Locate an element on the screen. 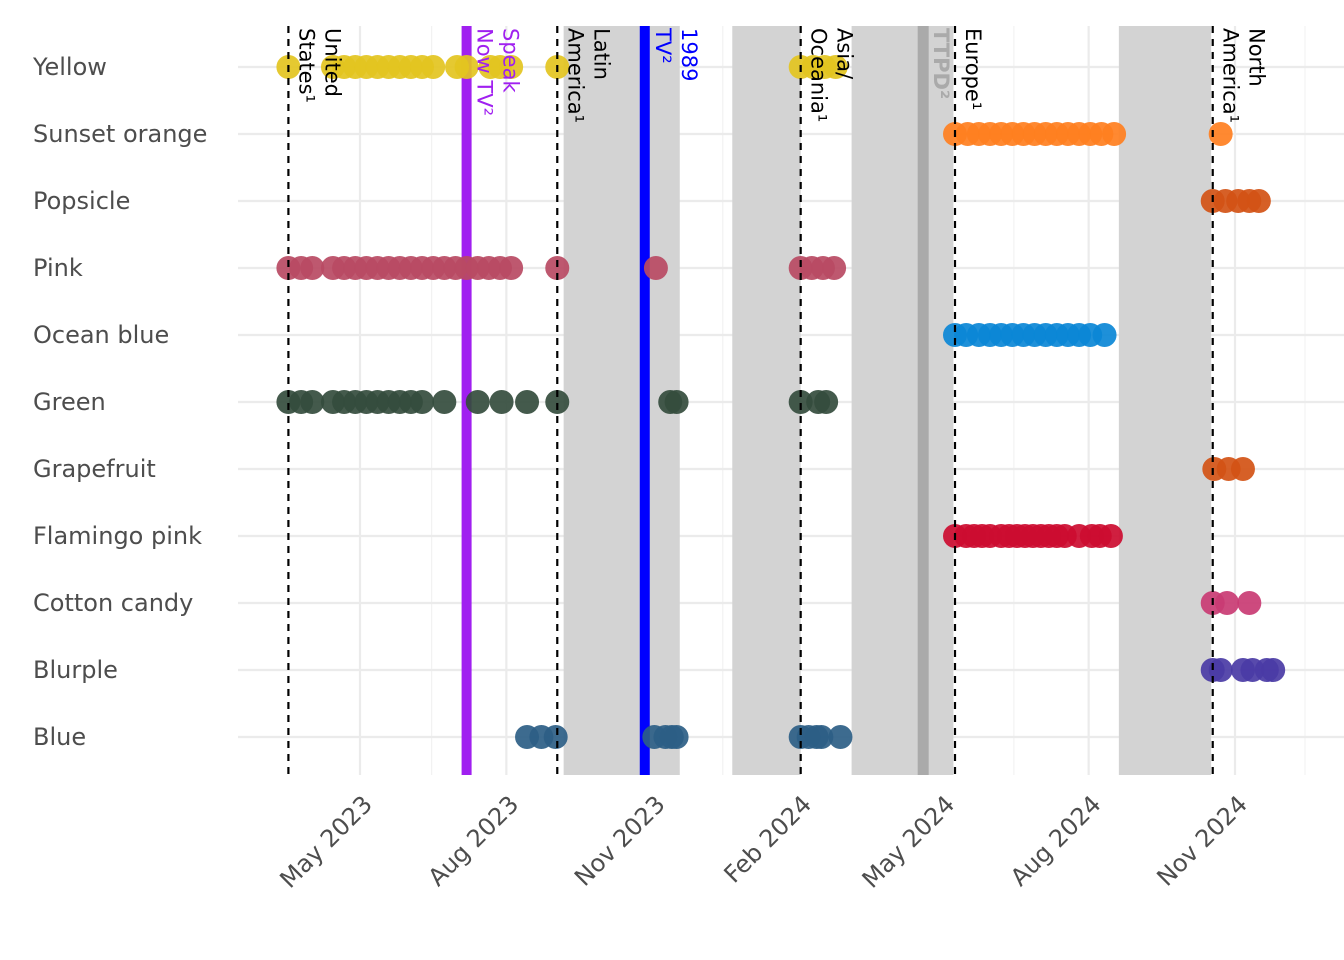  annotation-text: North is located at coordinates (1257, 57).